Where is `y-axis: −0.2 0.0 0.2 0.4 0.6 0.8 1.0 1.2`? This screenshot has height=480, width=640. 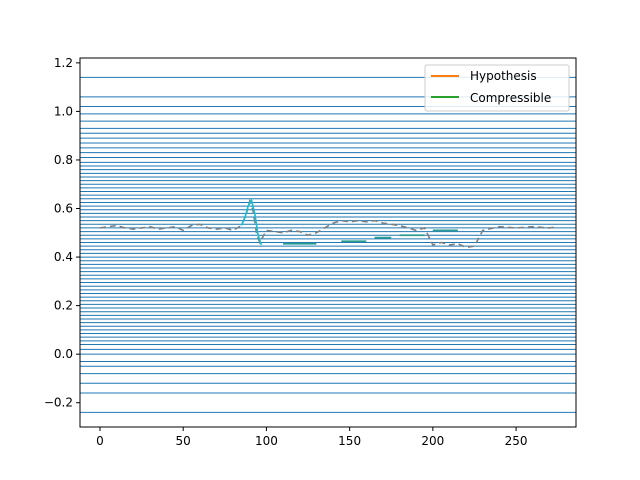
y-axis: −0.2 0.0 0.2 0.4 0.6 0.8 1.0 1.2 is located at coordinates (62, 233).